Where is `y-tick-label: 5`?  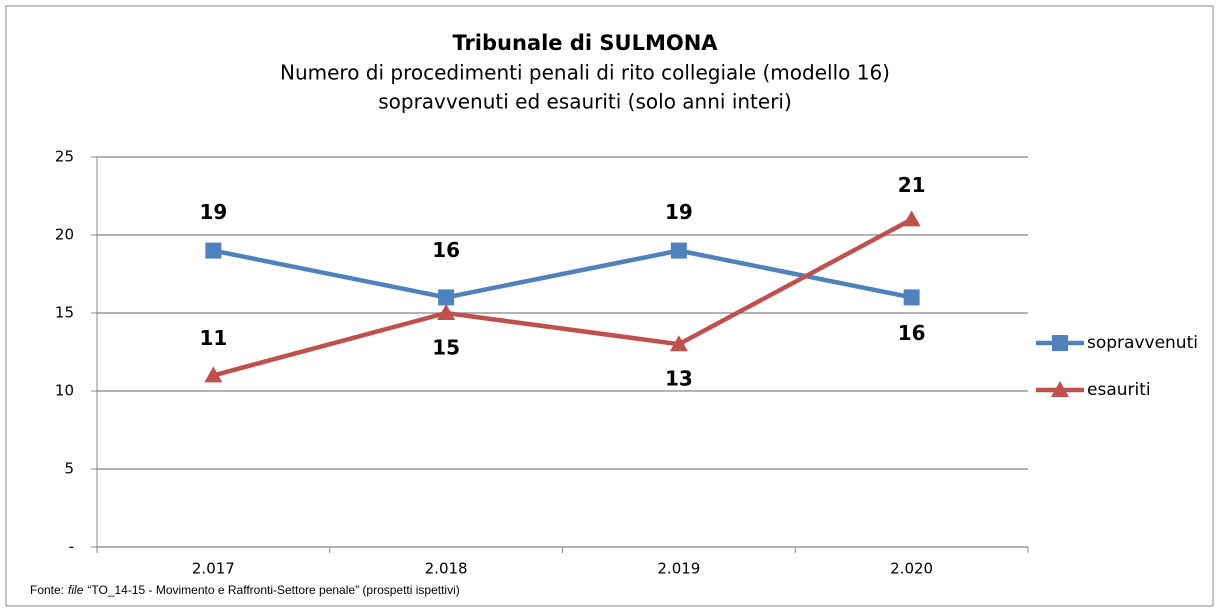 y-tick-label: 5 is located at coordinates (69, 469).